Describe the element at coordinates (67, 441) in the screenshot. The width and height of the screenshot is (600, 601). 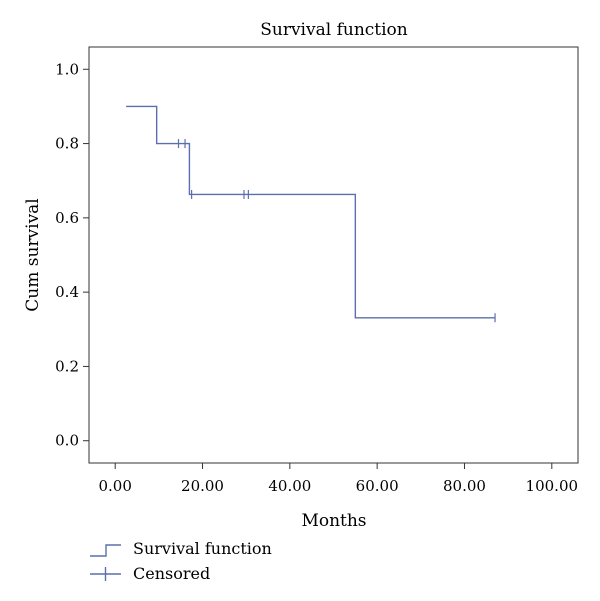
I see `y-tick-label: 0.0` at that location.